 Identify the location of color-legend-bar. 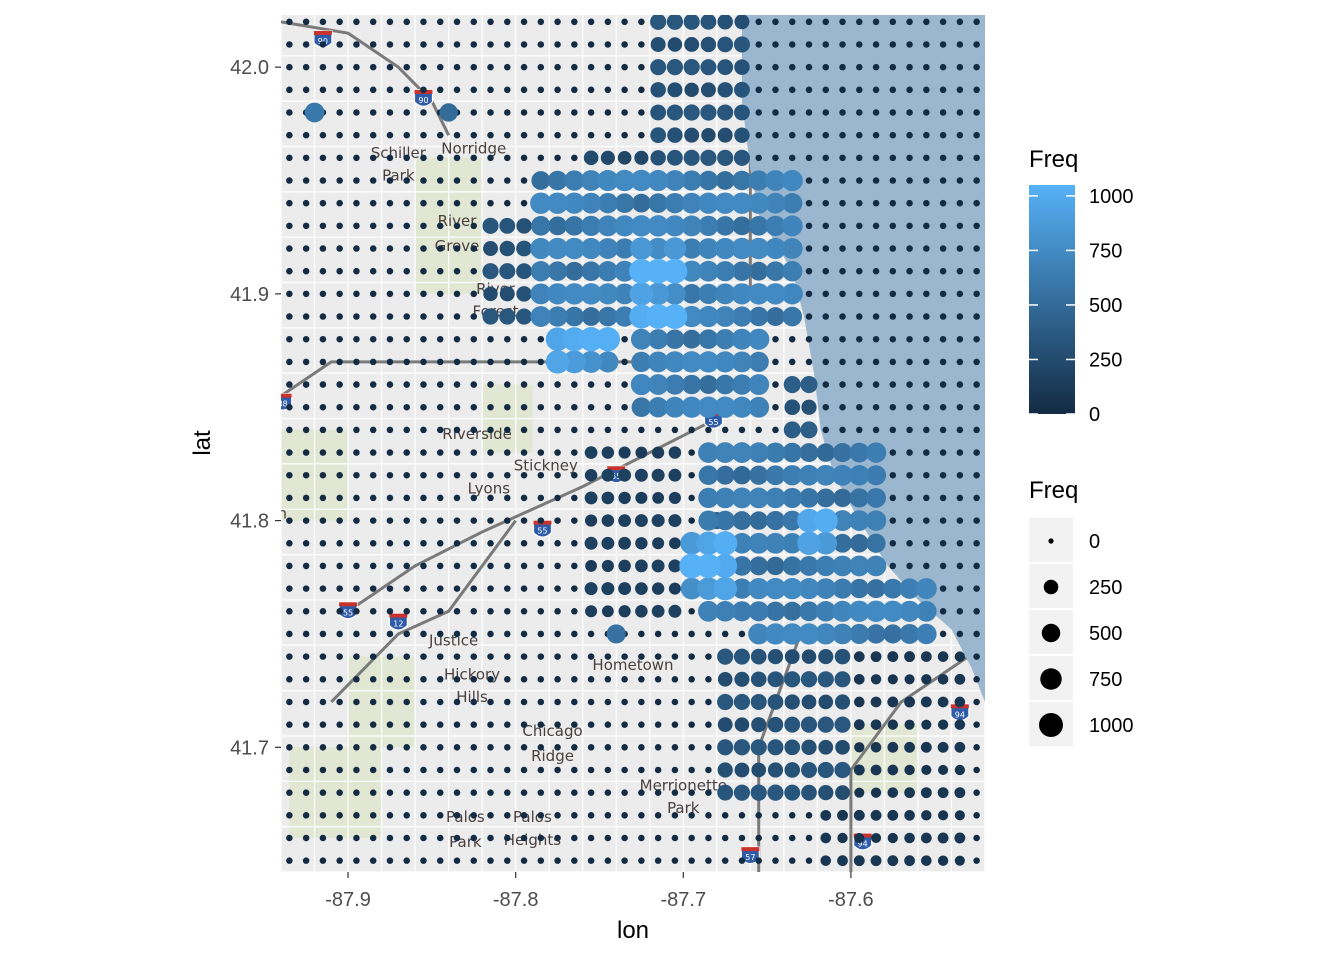
(1052, 299).